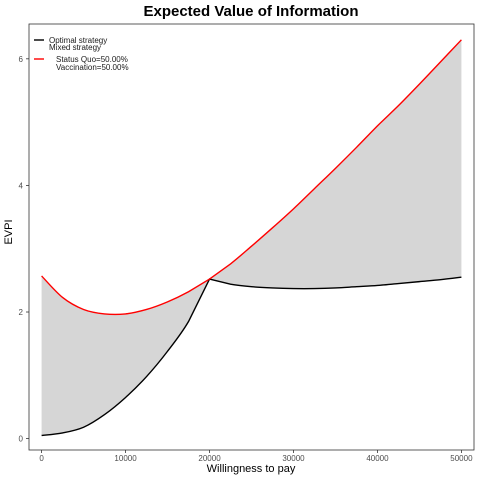 The height and width of the screenshot is (480, 480). I want to click on chart-title: Expected Value of Information, so click(250, 11).